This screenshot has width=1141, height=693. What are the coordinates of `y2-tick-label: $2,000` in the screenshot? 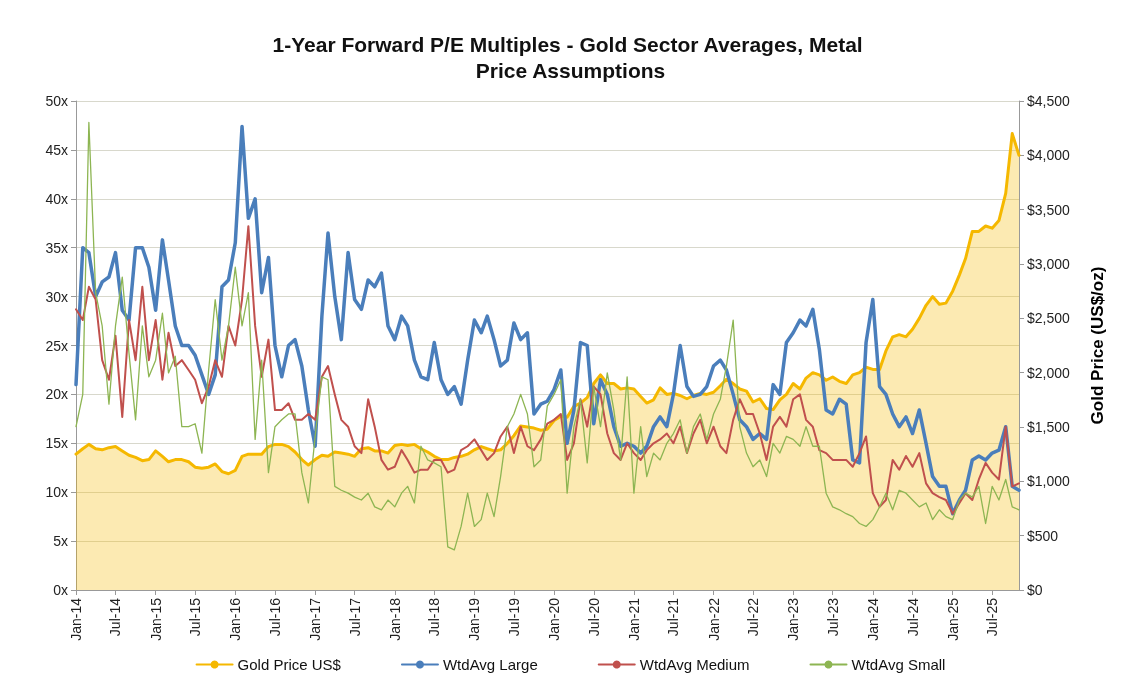 It's located at (1049, 372).